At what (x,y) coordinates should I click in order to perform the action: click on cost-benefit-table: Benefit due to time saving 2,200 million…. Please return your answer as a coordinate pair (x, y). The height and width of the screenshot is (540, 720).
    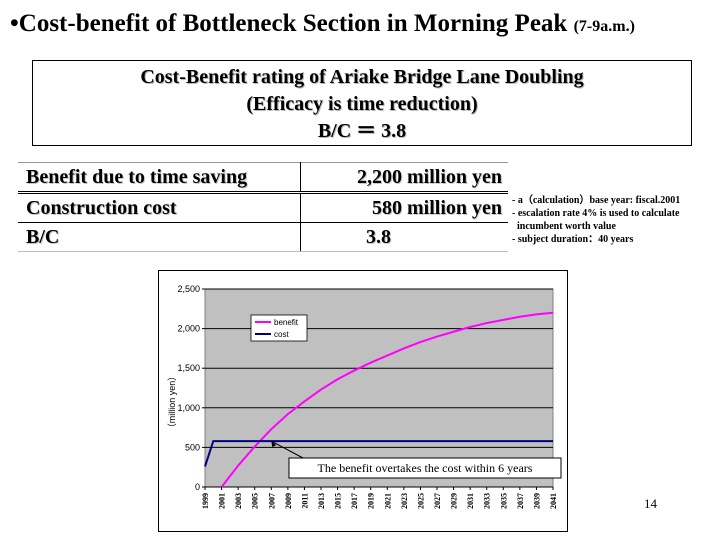
    Looking at the image, I should click on (263, 207).